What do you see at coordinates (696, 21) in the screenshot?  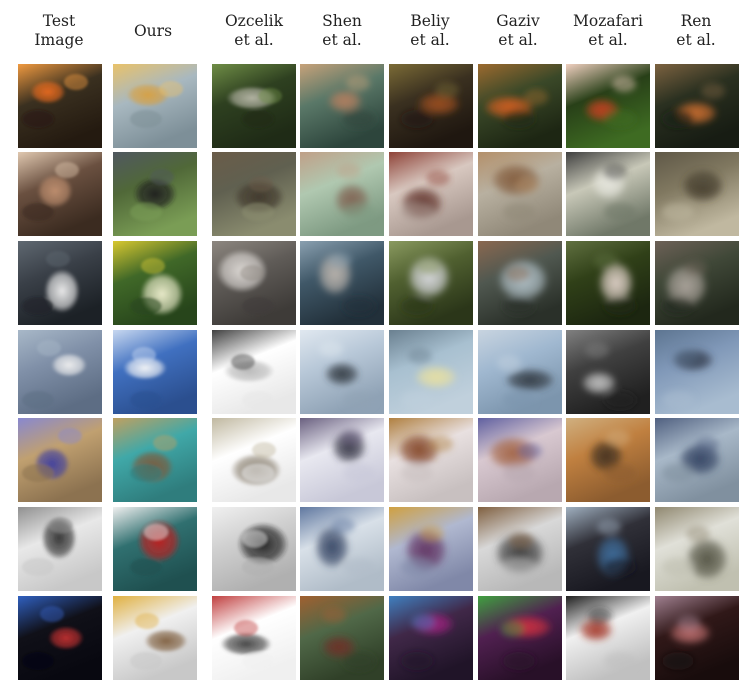 I see `column-header-line1: Ren` at bounding box center [696, 21].